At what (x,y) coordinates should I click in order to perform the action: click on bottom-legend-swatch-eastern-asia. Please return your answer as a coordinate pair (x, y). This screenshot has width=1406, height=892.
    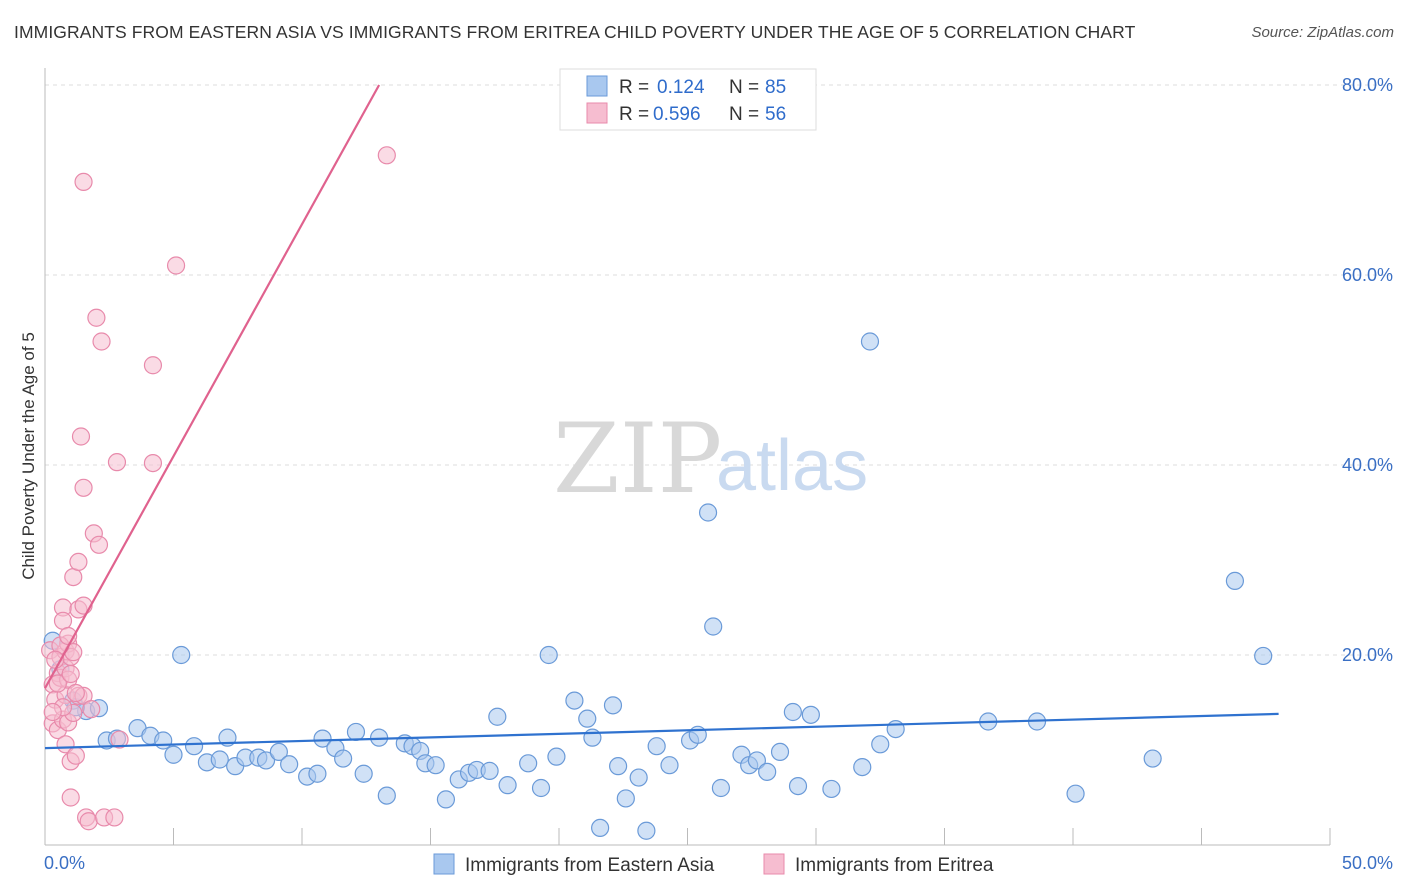
    Looking at the image, I should click on (444, 864).